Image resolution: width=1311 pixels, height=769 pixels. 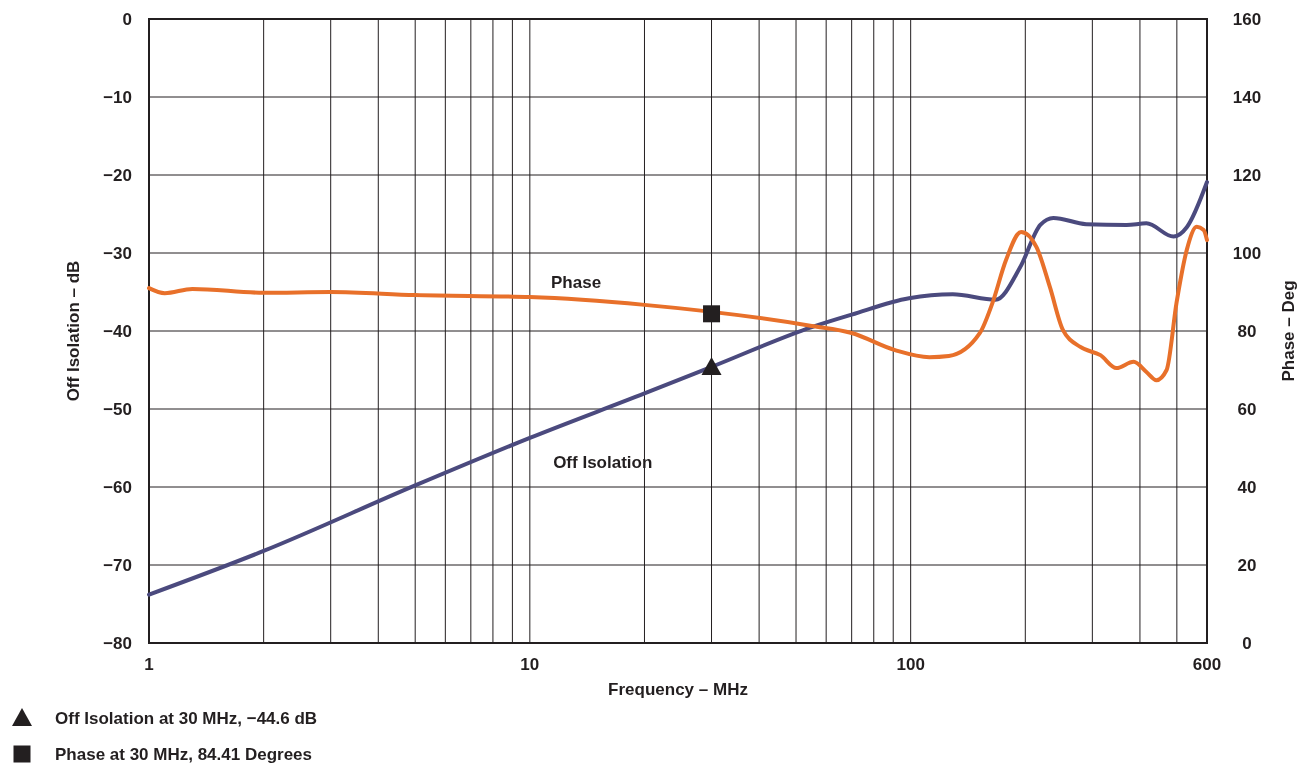 I want to click on y-axis-title: Off Isolation – dB, so click(x=73, y=331).